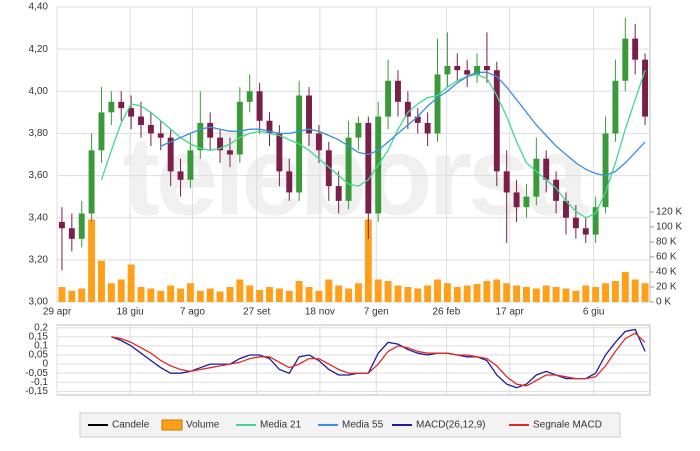 The height and width of the screenshot is (451, 700). What do you see at coordinates (39, 355) in the screenshot?
I see `y-tick-label: 0,05` at bounding box center [39, 355].